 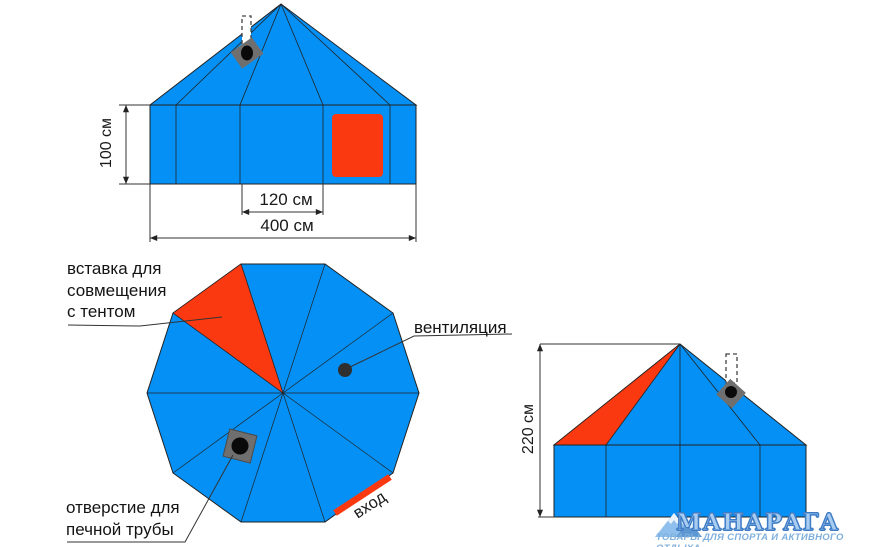 I want to click on side-chimney, so click(x=731, y=381).